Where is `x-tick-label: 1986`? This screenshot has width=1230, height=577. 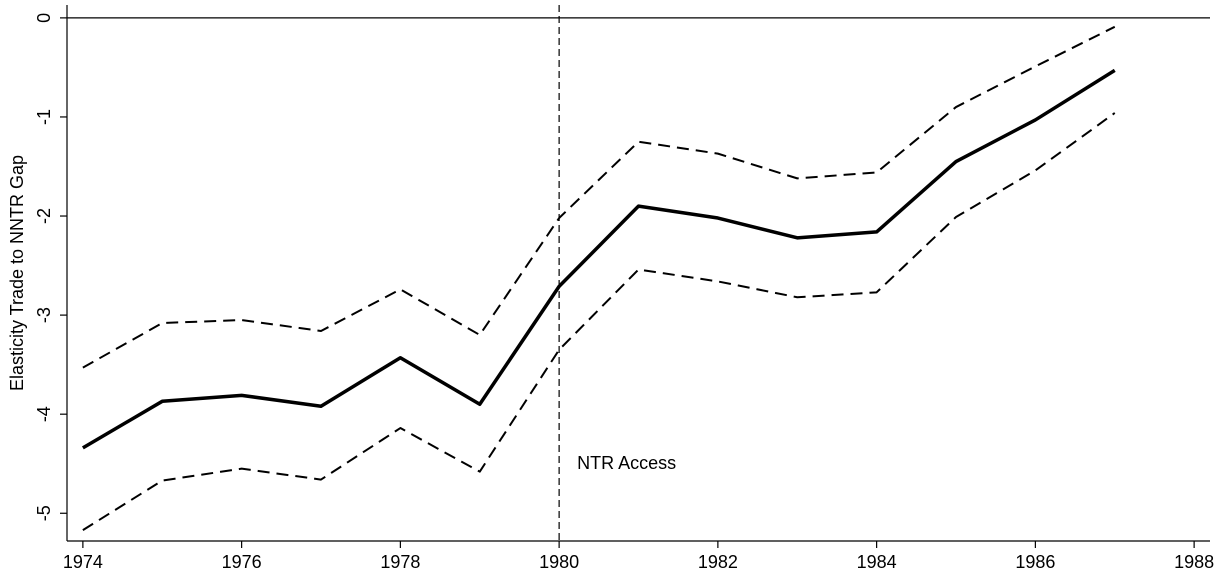
x-tick-label: 1986 is located at coordinates (1035, 562).